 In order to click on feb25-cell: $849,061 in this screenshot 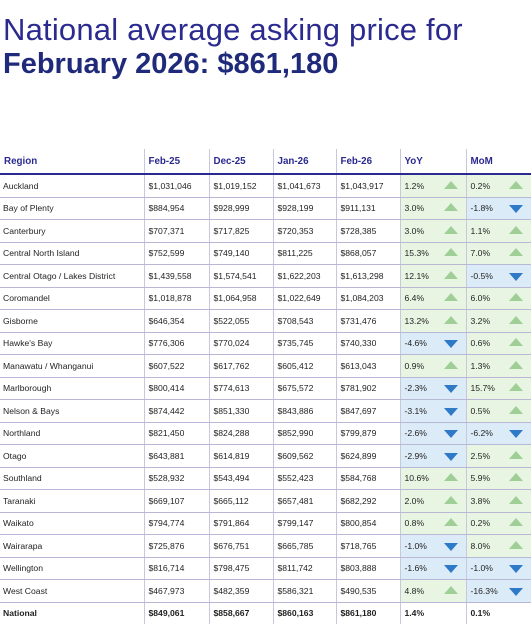, I will do `click(176, 613)`.